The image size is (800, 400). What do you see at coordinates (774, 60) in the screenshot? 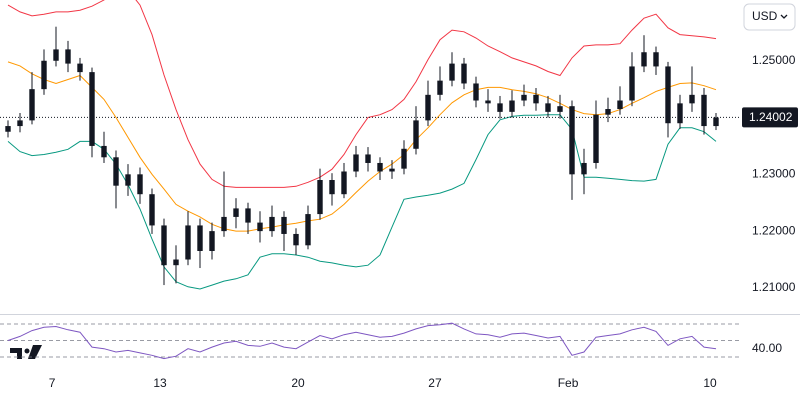
I see `y-tick-label: 1.25000` at bounding box center [774, 60].